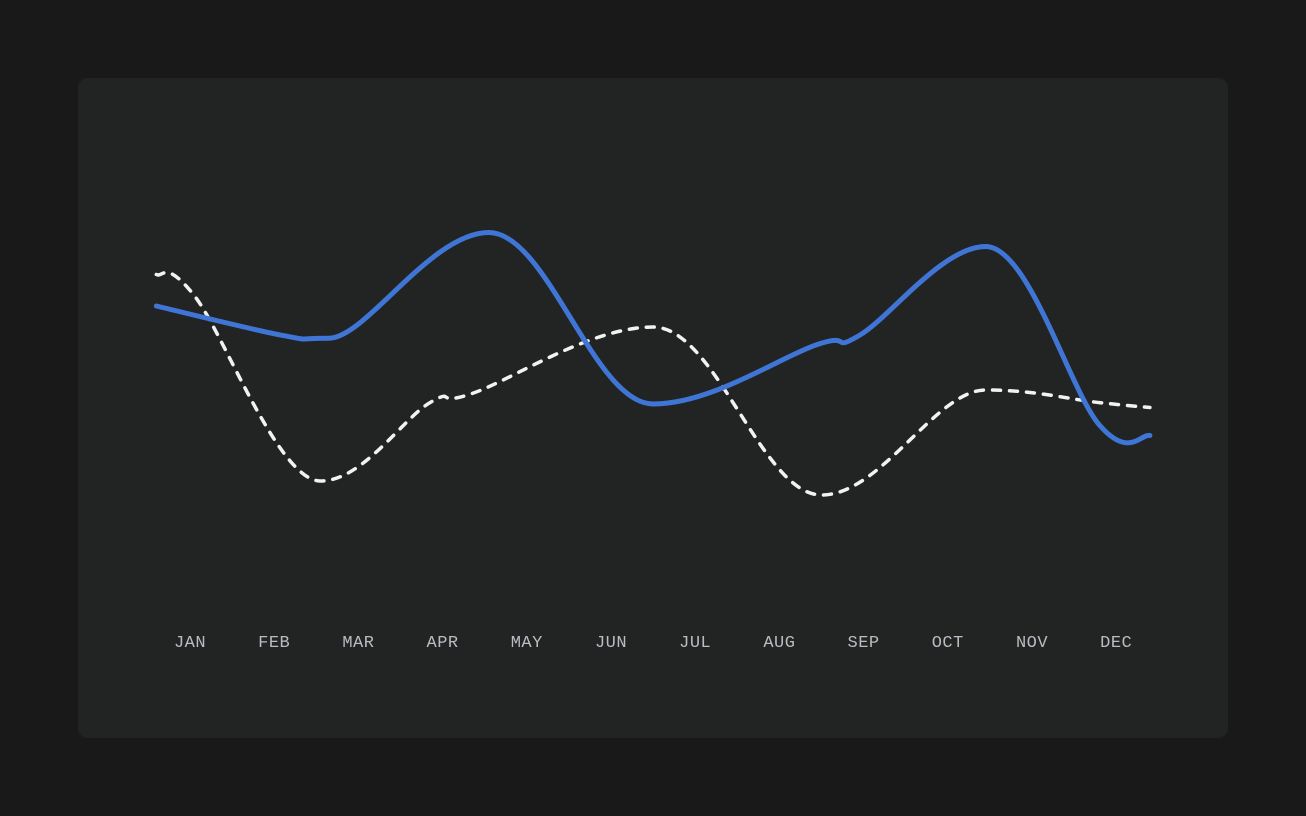 The image size is (1306, 816). Describe the element at coordinates (1116, 643) in the screenshot. I see `x-tick-label-dec: DEC` at that location.